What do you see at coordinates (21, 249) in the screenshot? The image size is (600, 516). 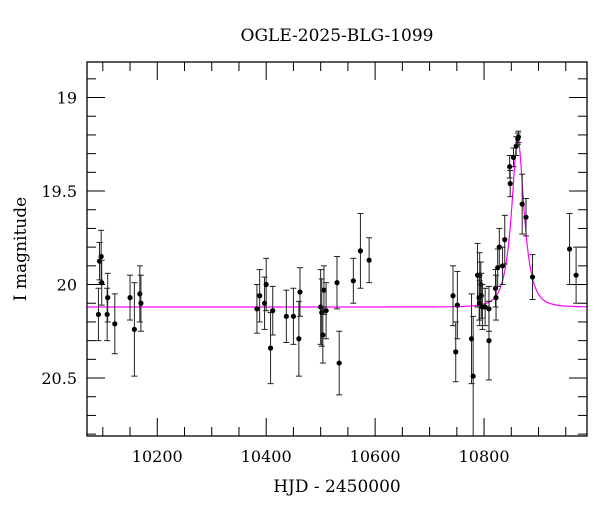 I see `y-axis-label: I magnitude` at bounding box center [21, 249].